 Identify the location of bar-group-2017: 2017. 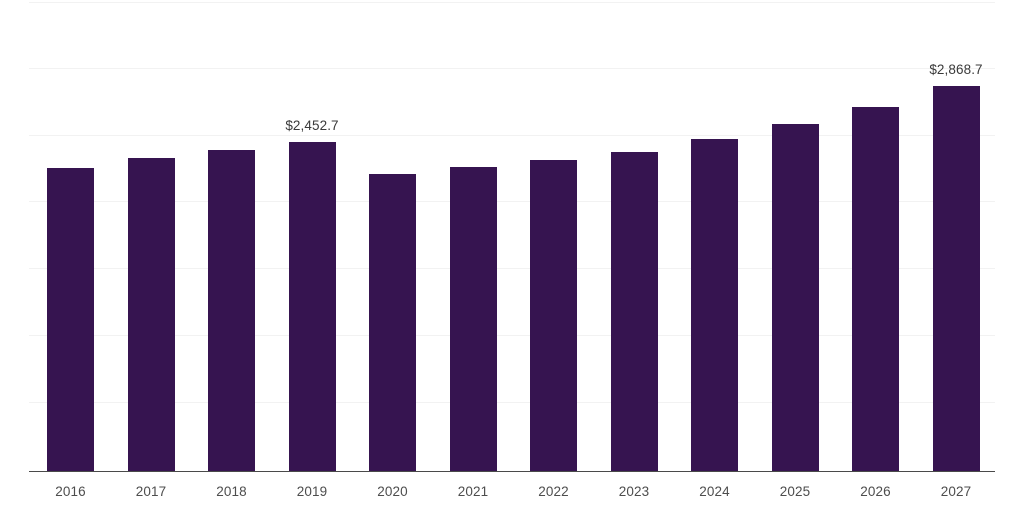
(151, 256).